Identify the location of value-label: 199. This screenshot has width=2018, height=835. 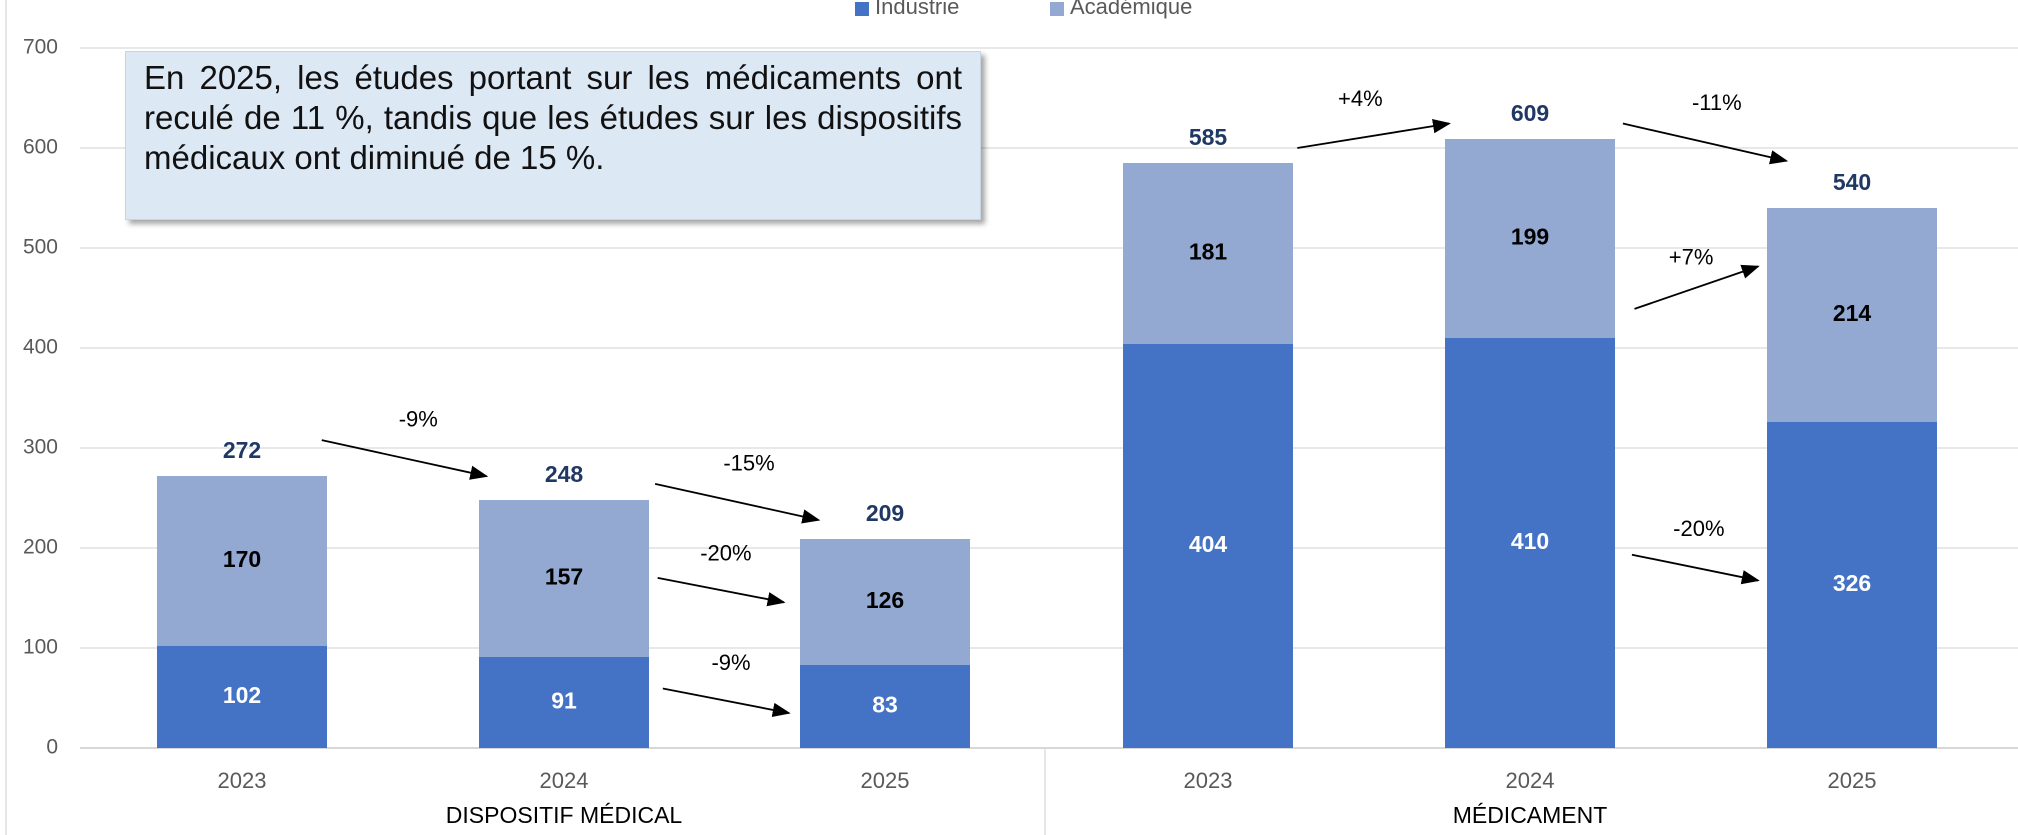
(1530, 237).